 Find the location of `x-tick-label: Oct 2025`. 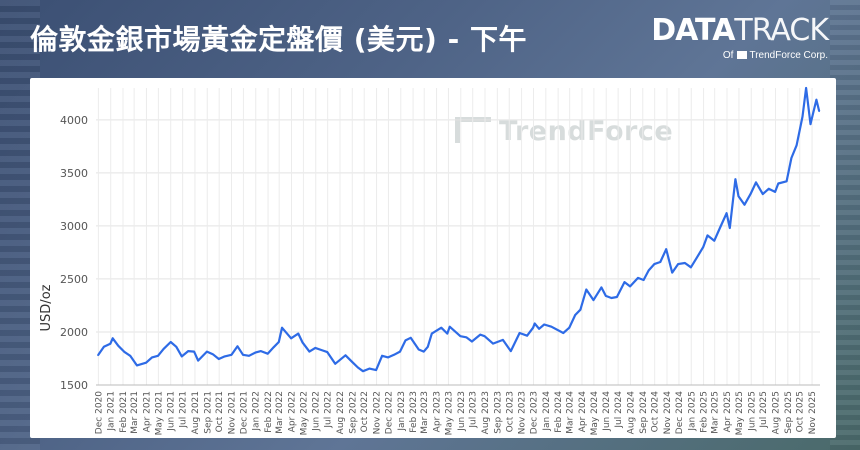

x-tick-label: Oct 2025 is located at coordinates (801, 411).